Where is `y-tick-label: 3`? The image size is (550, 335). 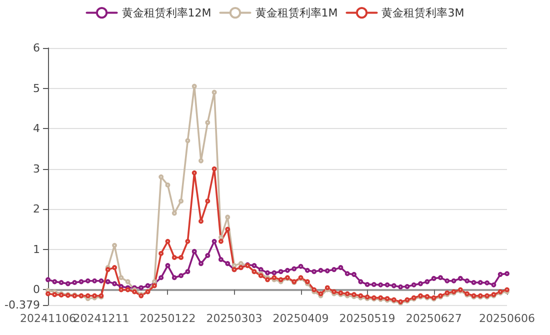
y-tick-label: 3 is located at coordinates (36, 169).